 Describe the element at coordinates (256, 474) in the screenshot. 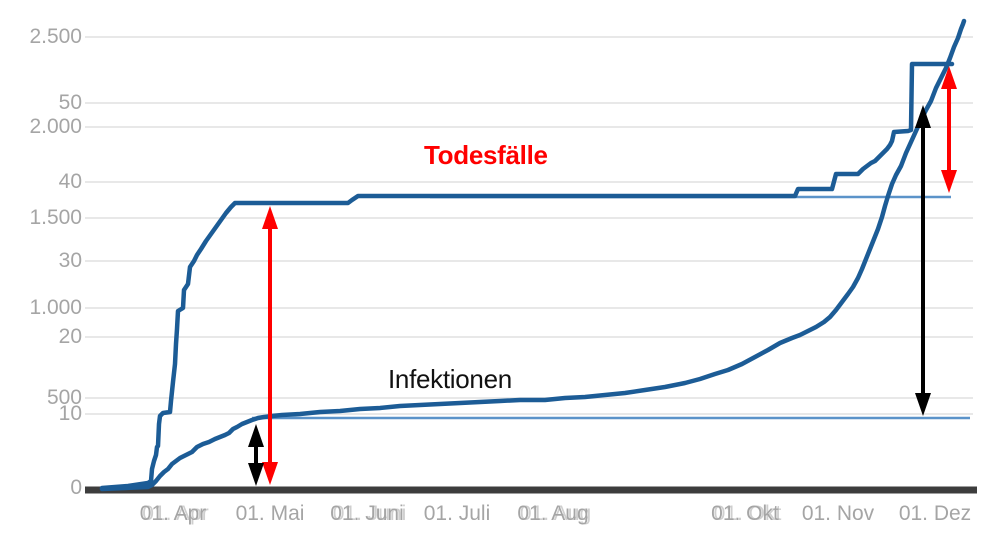

I see `infections-increase-arrow-may-head-down` at that location.